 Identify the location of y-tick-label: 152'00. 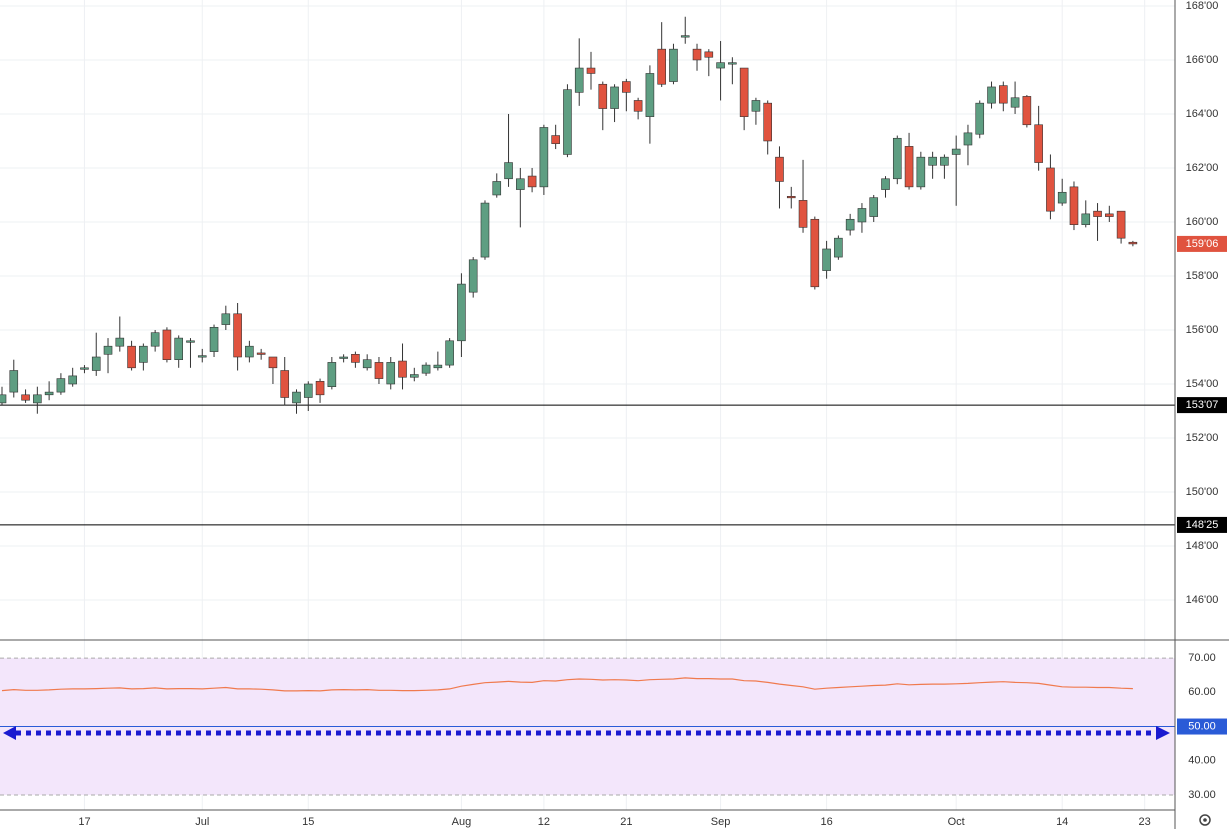
(1202, 438).